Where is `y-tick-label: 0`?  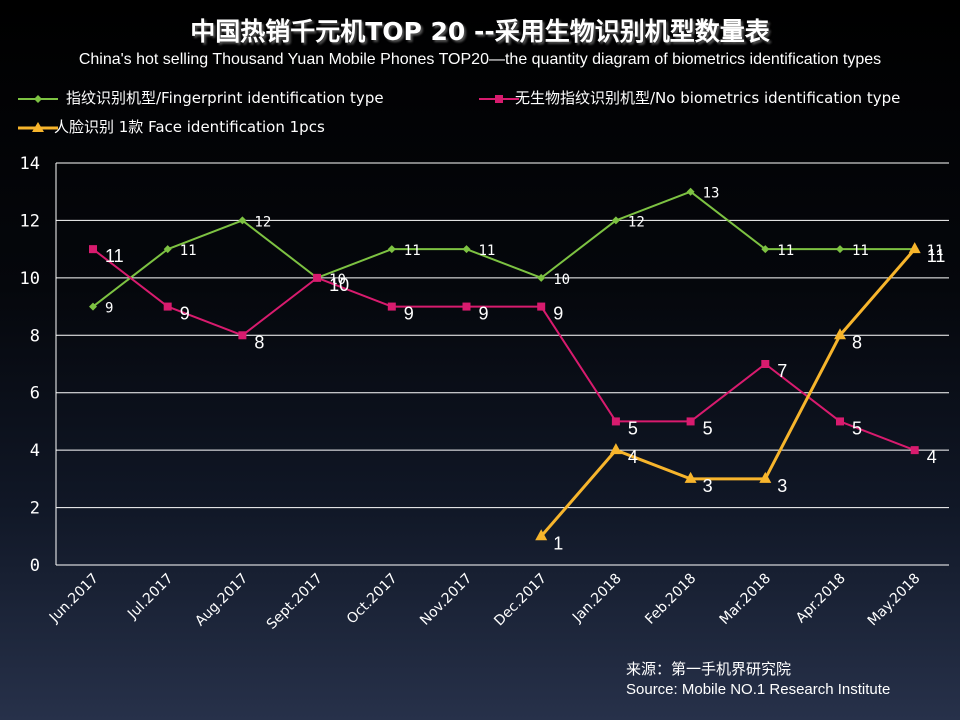
y-tick-label: 0 is located at coordinates (35, 566).